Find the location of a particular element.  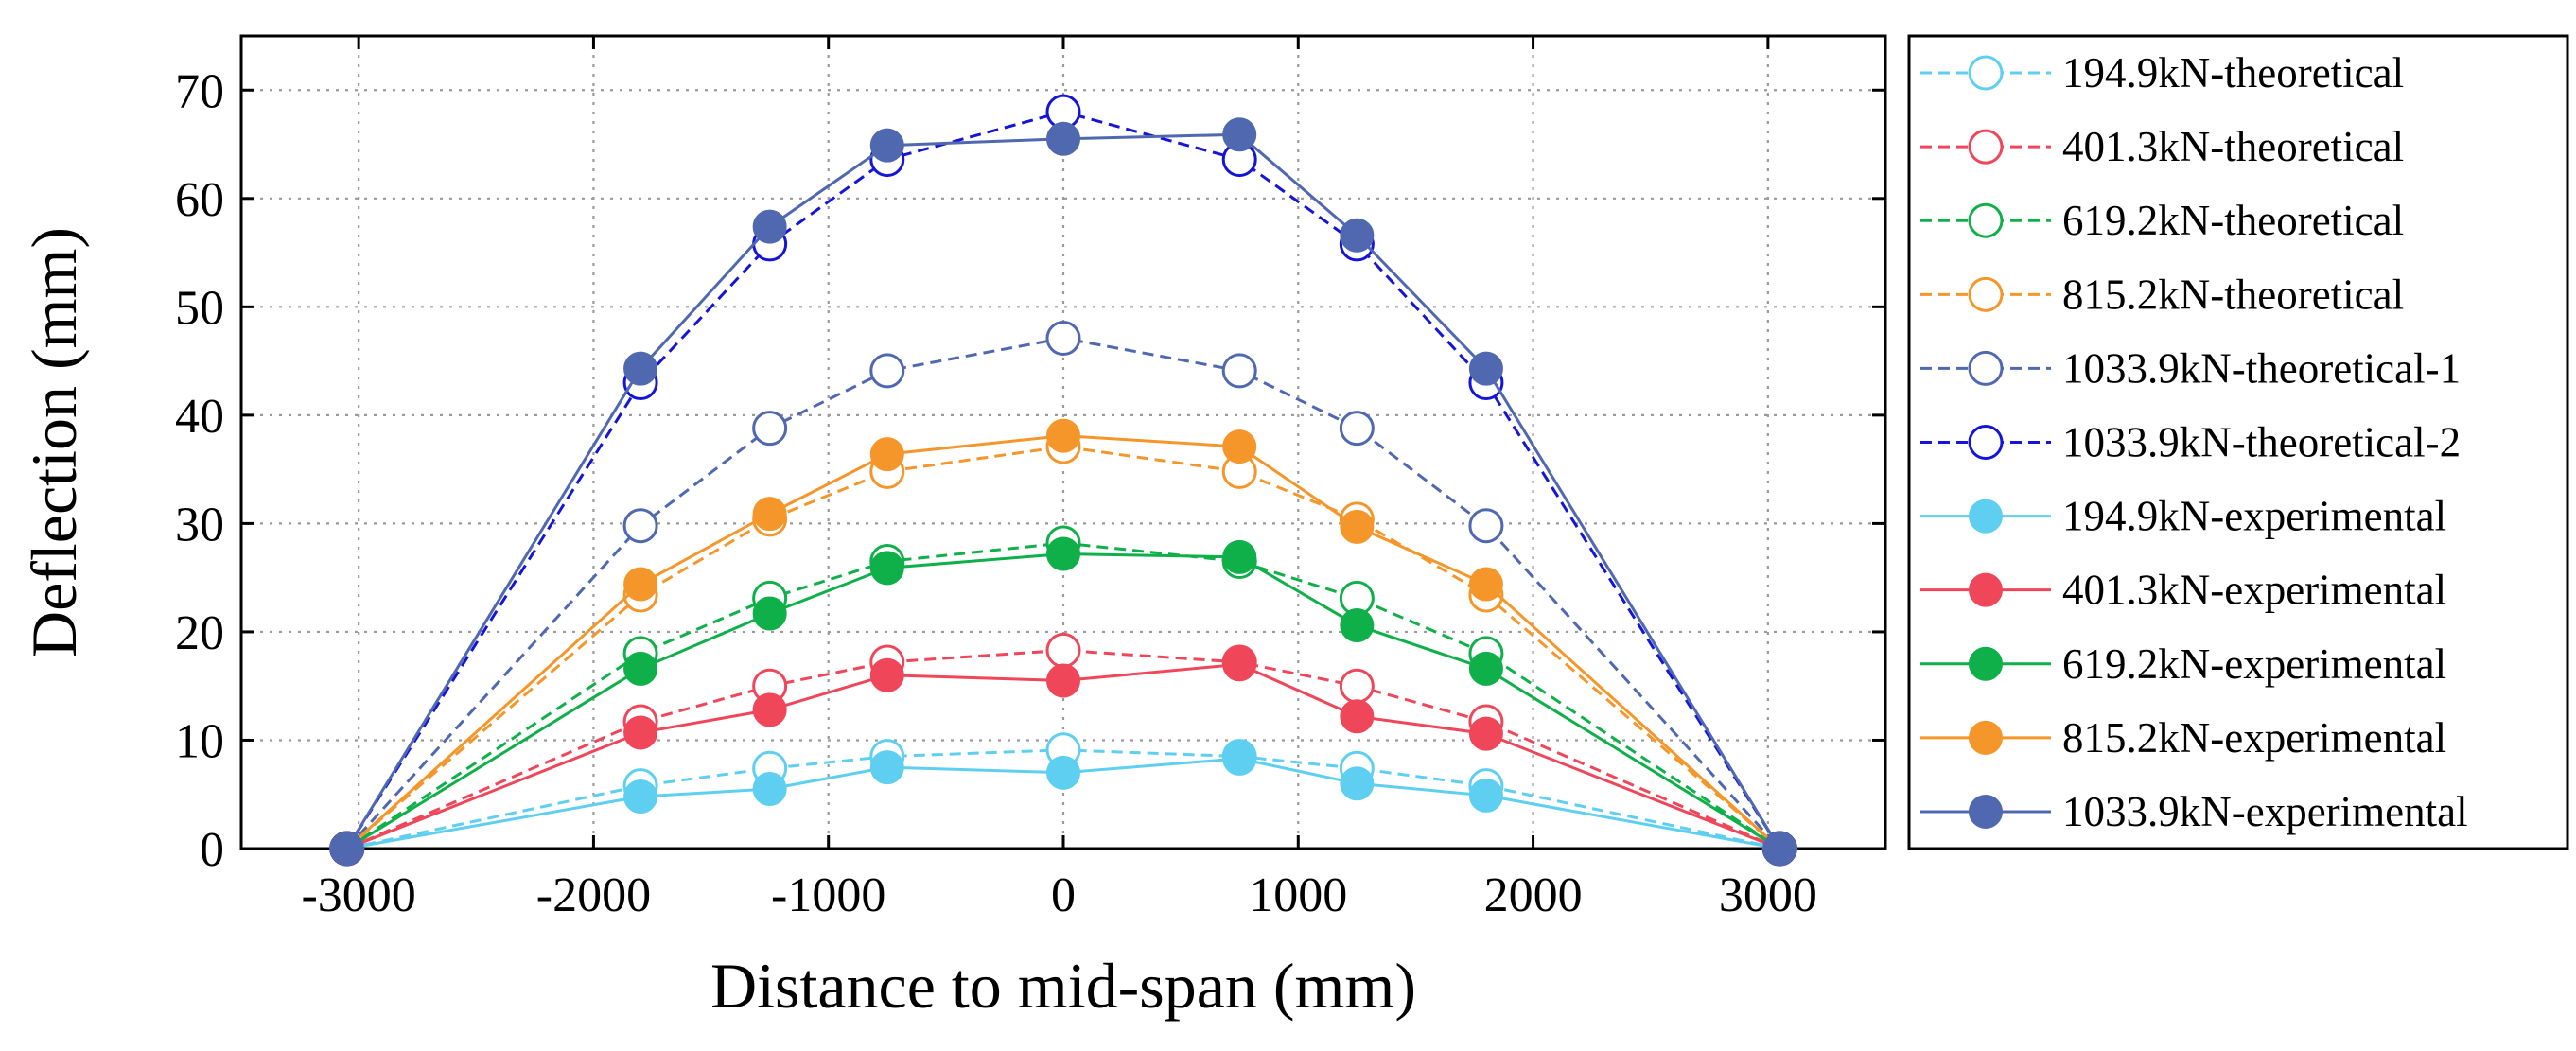

legend-label: 815.2kN-theoretical is located at coordinates (2233, 294).